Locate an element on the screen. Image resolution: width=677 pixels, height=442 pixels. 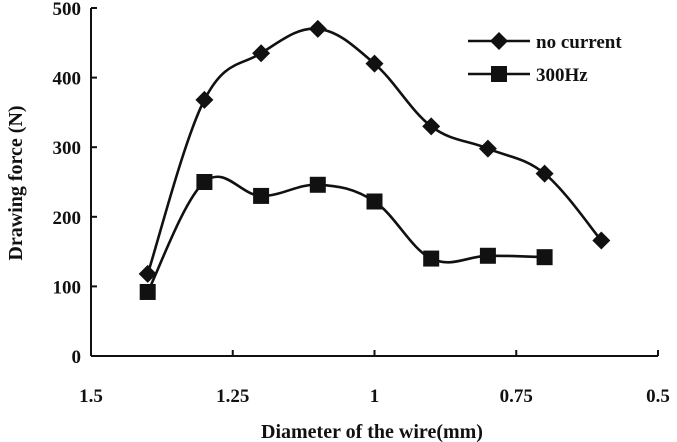
legend-marker-300hz is located at coordinates (499, 74).